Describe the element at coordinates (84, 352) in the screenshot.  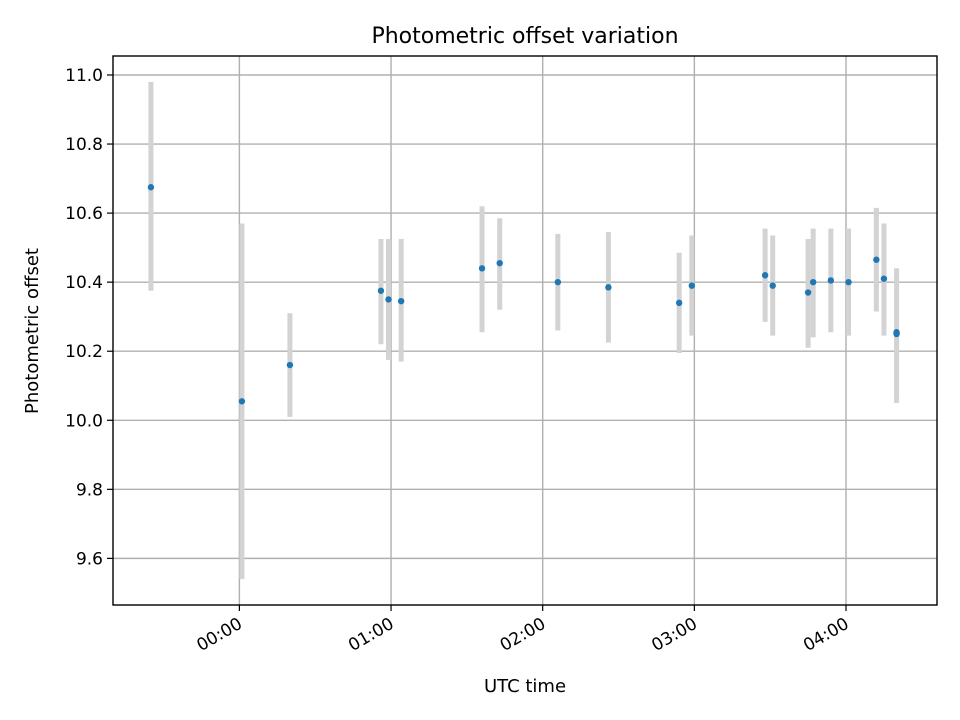
I see `y-tick-label: 10.2` at that location.